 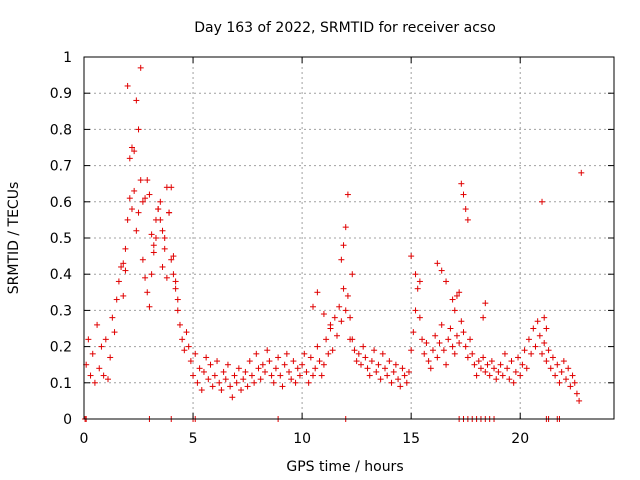 What do you see at coordinates (61, 348) in the screenshot?
I see `y-tick-label: 0.2` at bounding box center [61, 348].